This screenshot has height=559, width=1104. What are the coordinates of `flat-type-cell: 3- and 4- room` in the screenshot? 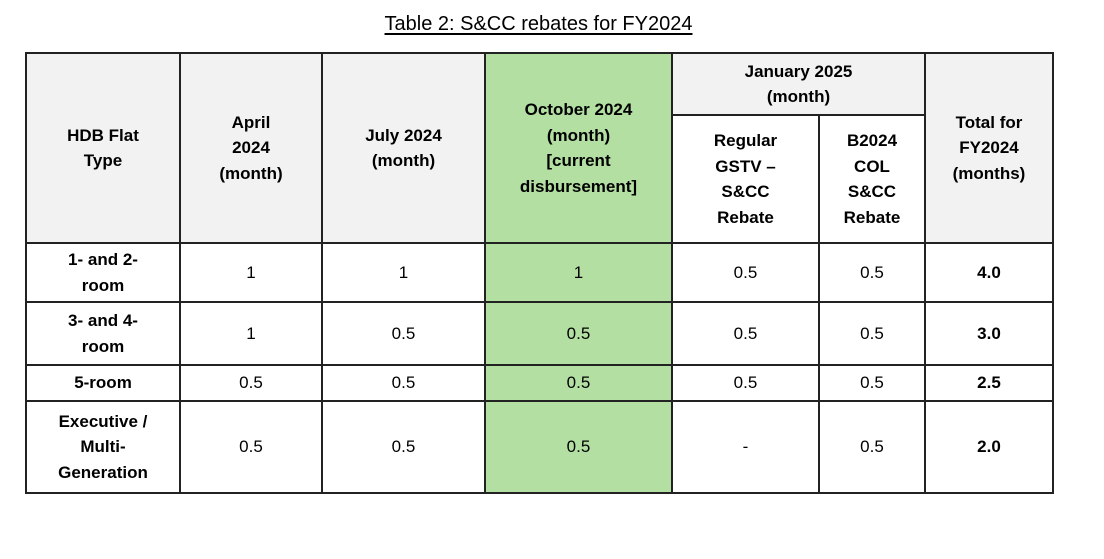 It's located at (103, 333).